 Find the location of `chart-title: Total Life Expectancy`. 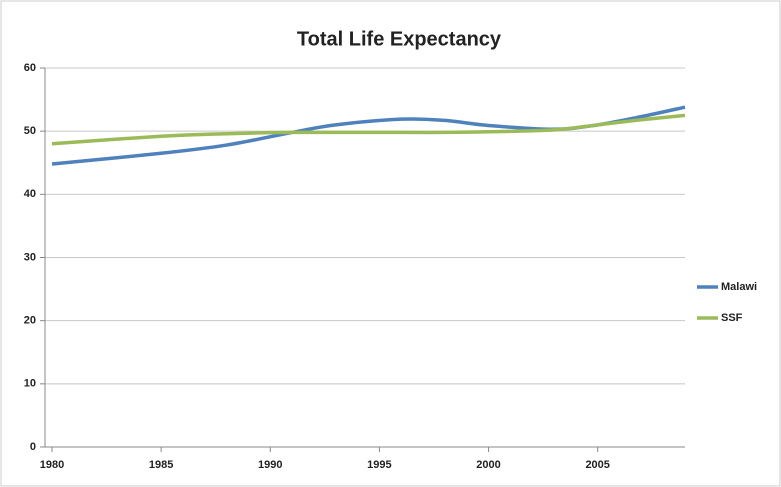

chart-title: Total Life Expectancy is located at coordinates (399, 39).